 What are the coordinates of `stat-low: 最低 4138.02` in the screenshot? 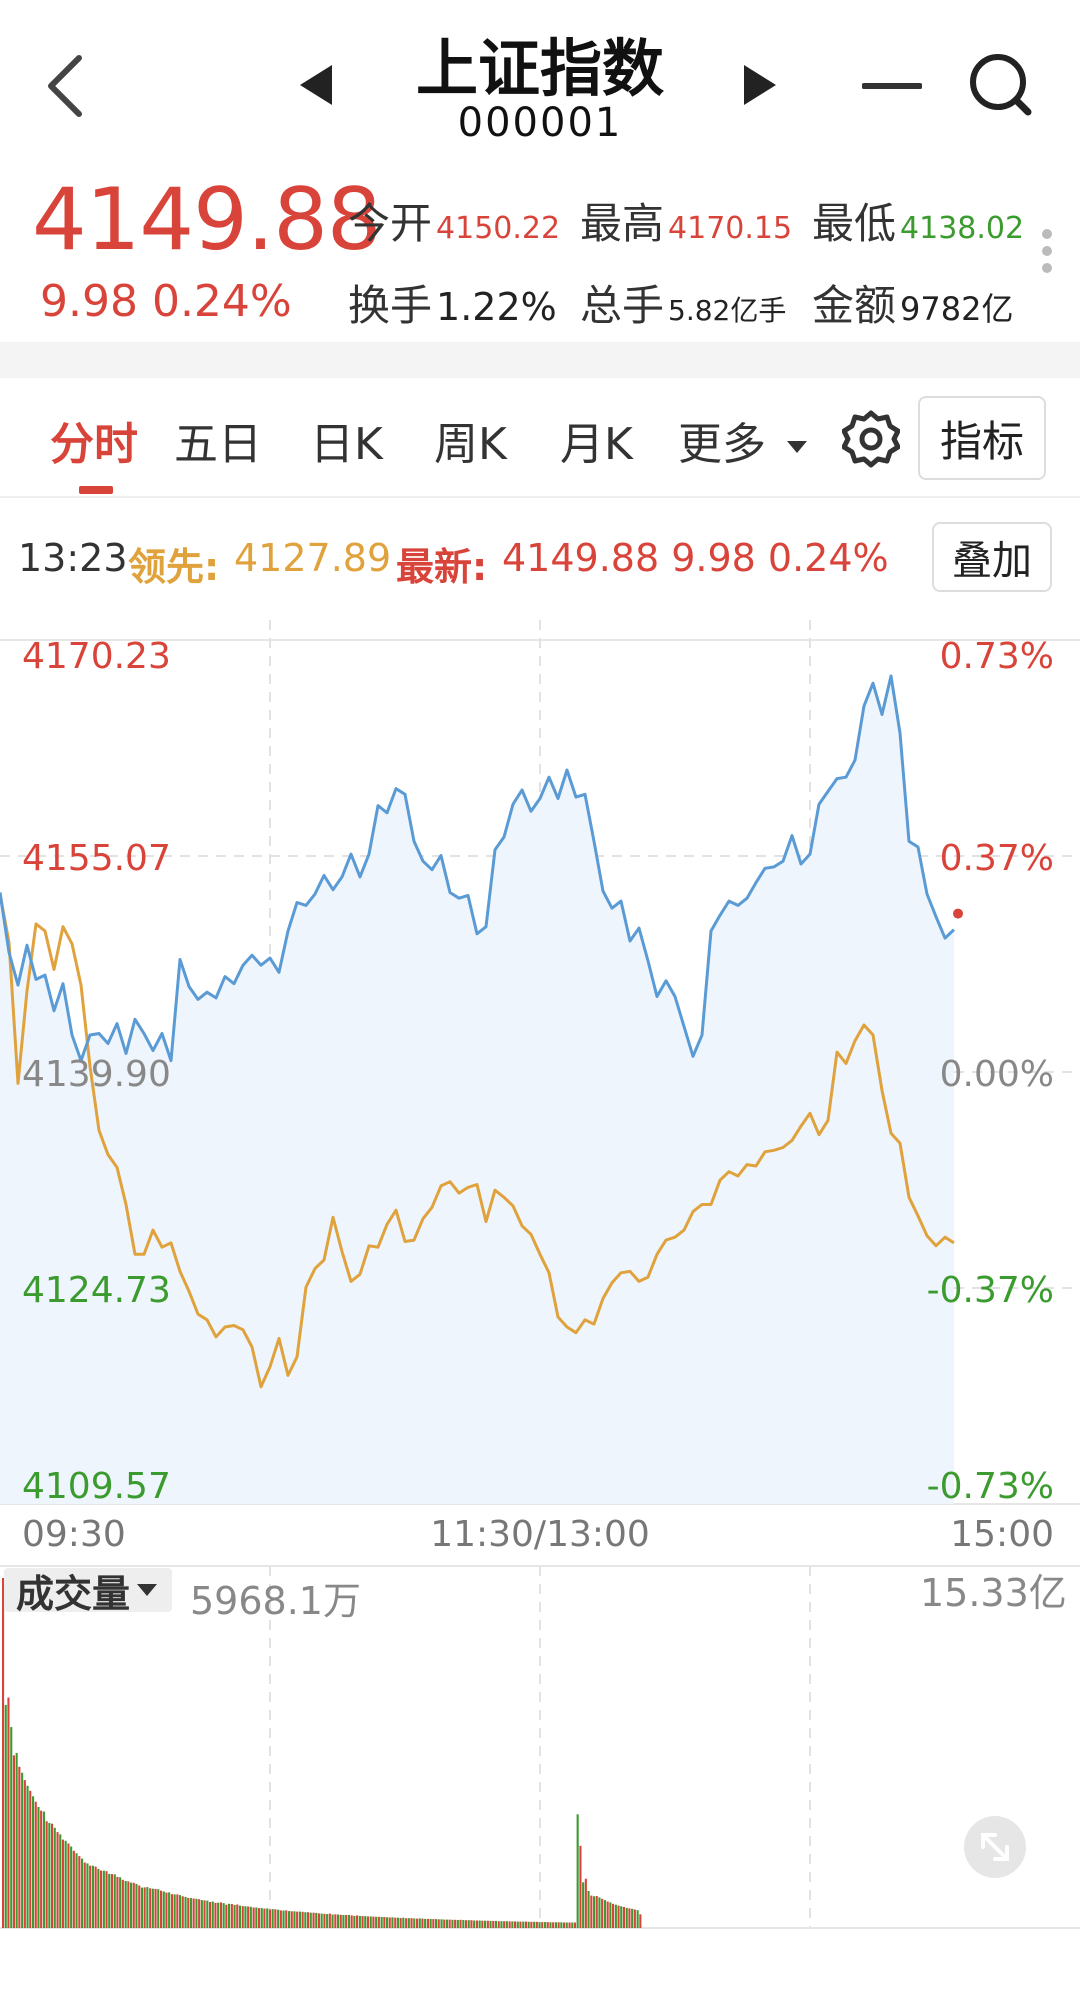 It's located at (918, 220).